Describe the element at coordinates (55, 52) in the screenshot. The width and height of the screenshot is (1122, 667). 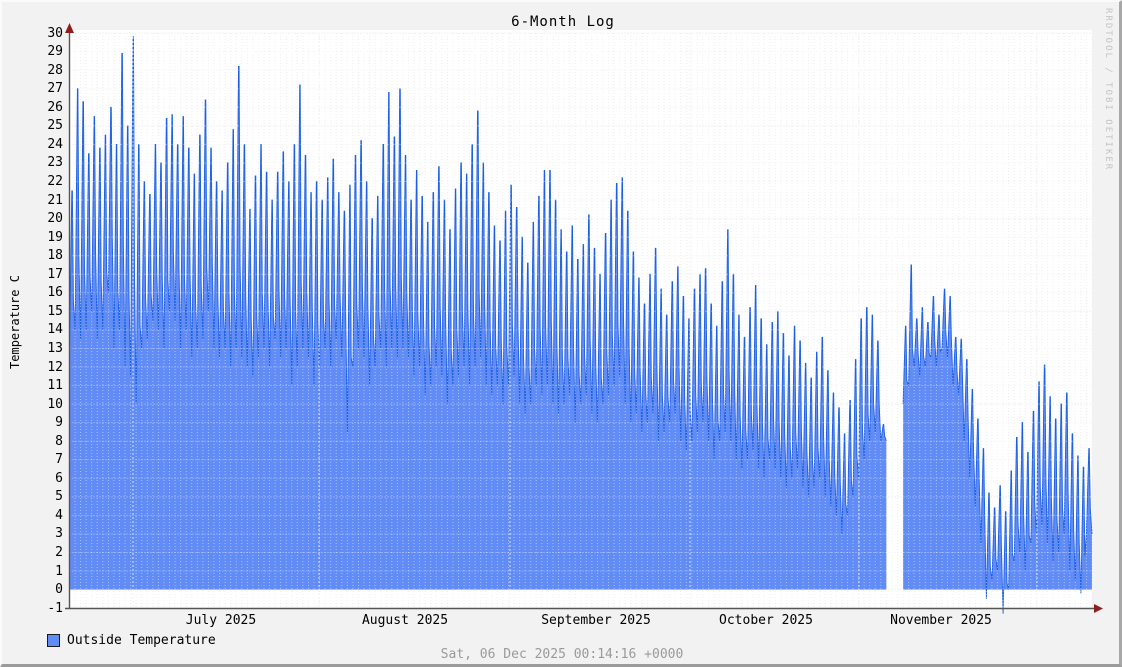
I see `y-tick-label: 29` at that location.